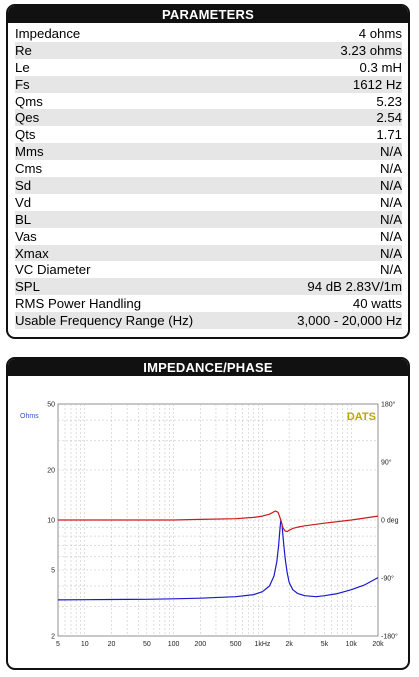 The image size is (419, 677). Describe the element at coordinates (361, 417) in the screenshot. I see `brand-label: DATS` at that location.